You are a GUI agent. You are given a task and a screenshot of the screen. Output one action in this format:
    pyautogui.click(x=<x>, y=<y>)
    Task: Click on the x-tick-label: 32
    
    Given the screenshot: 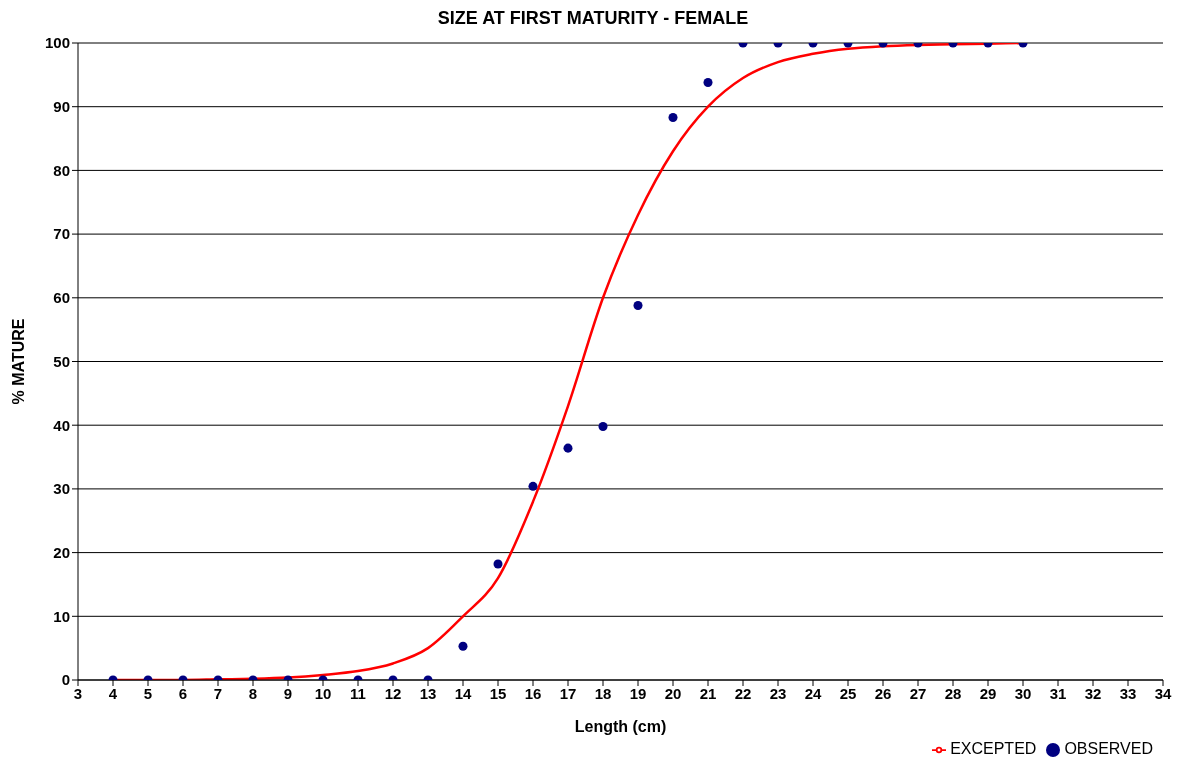 What is the action you would take?
    pyautogui.click(x=1093, y=693)
    